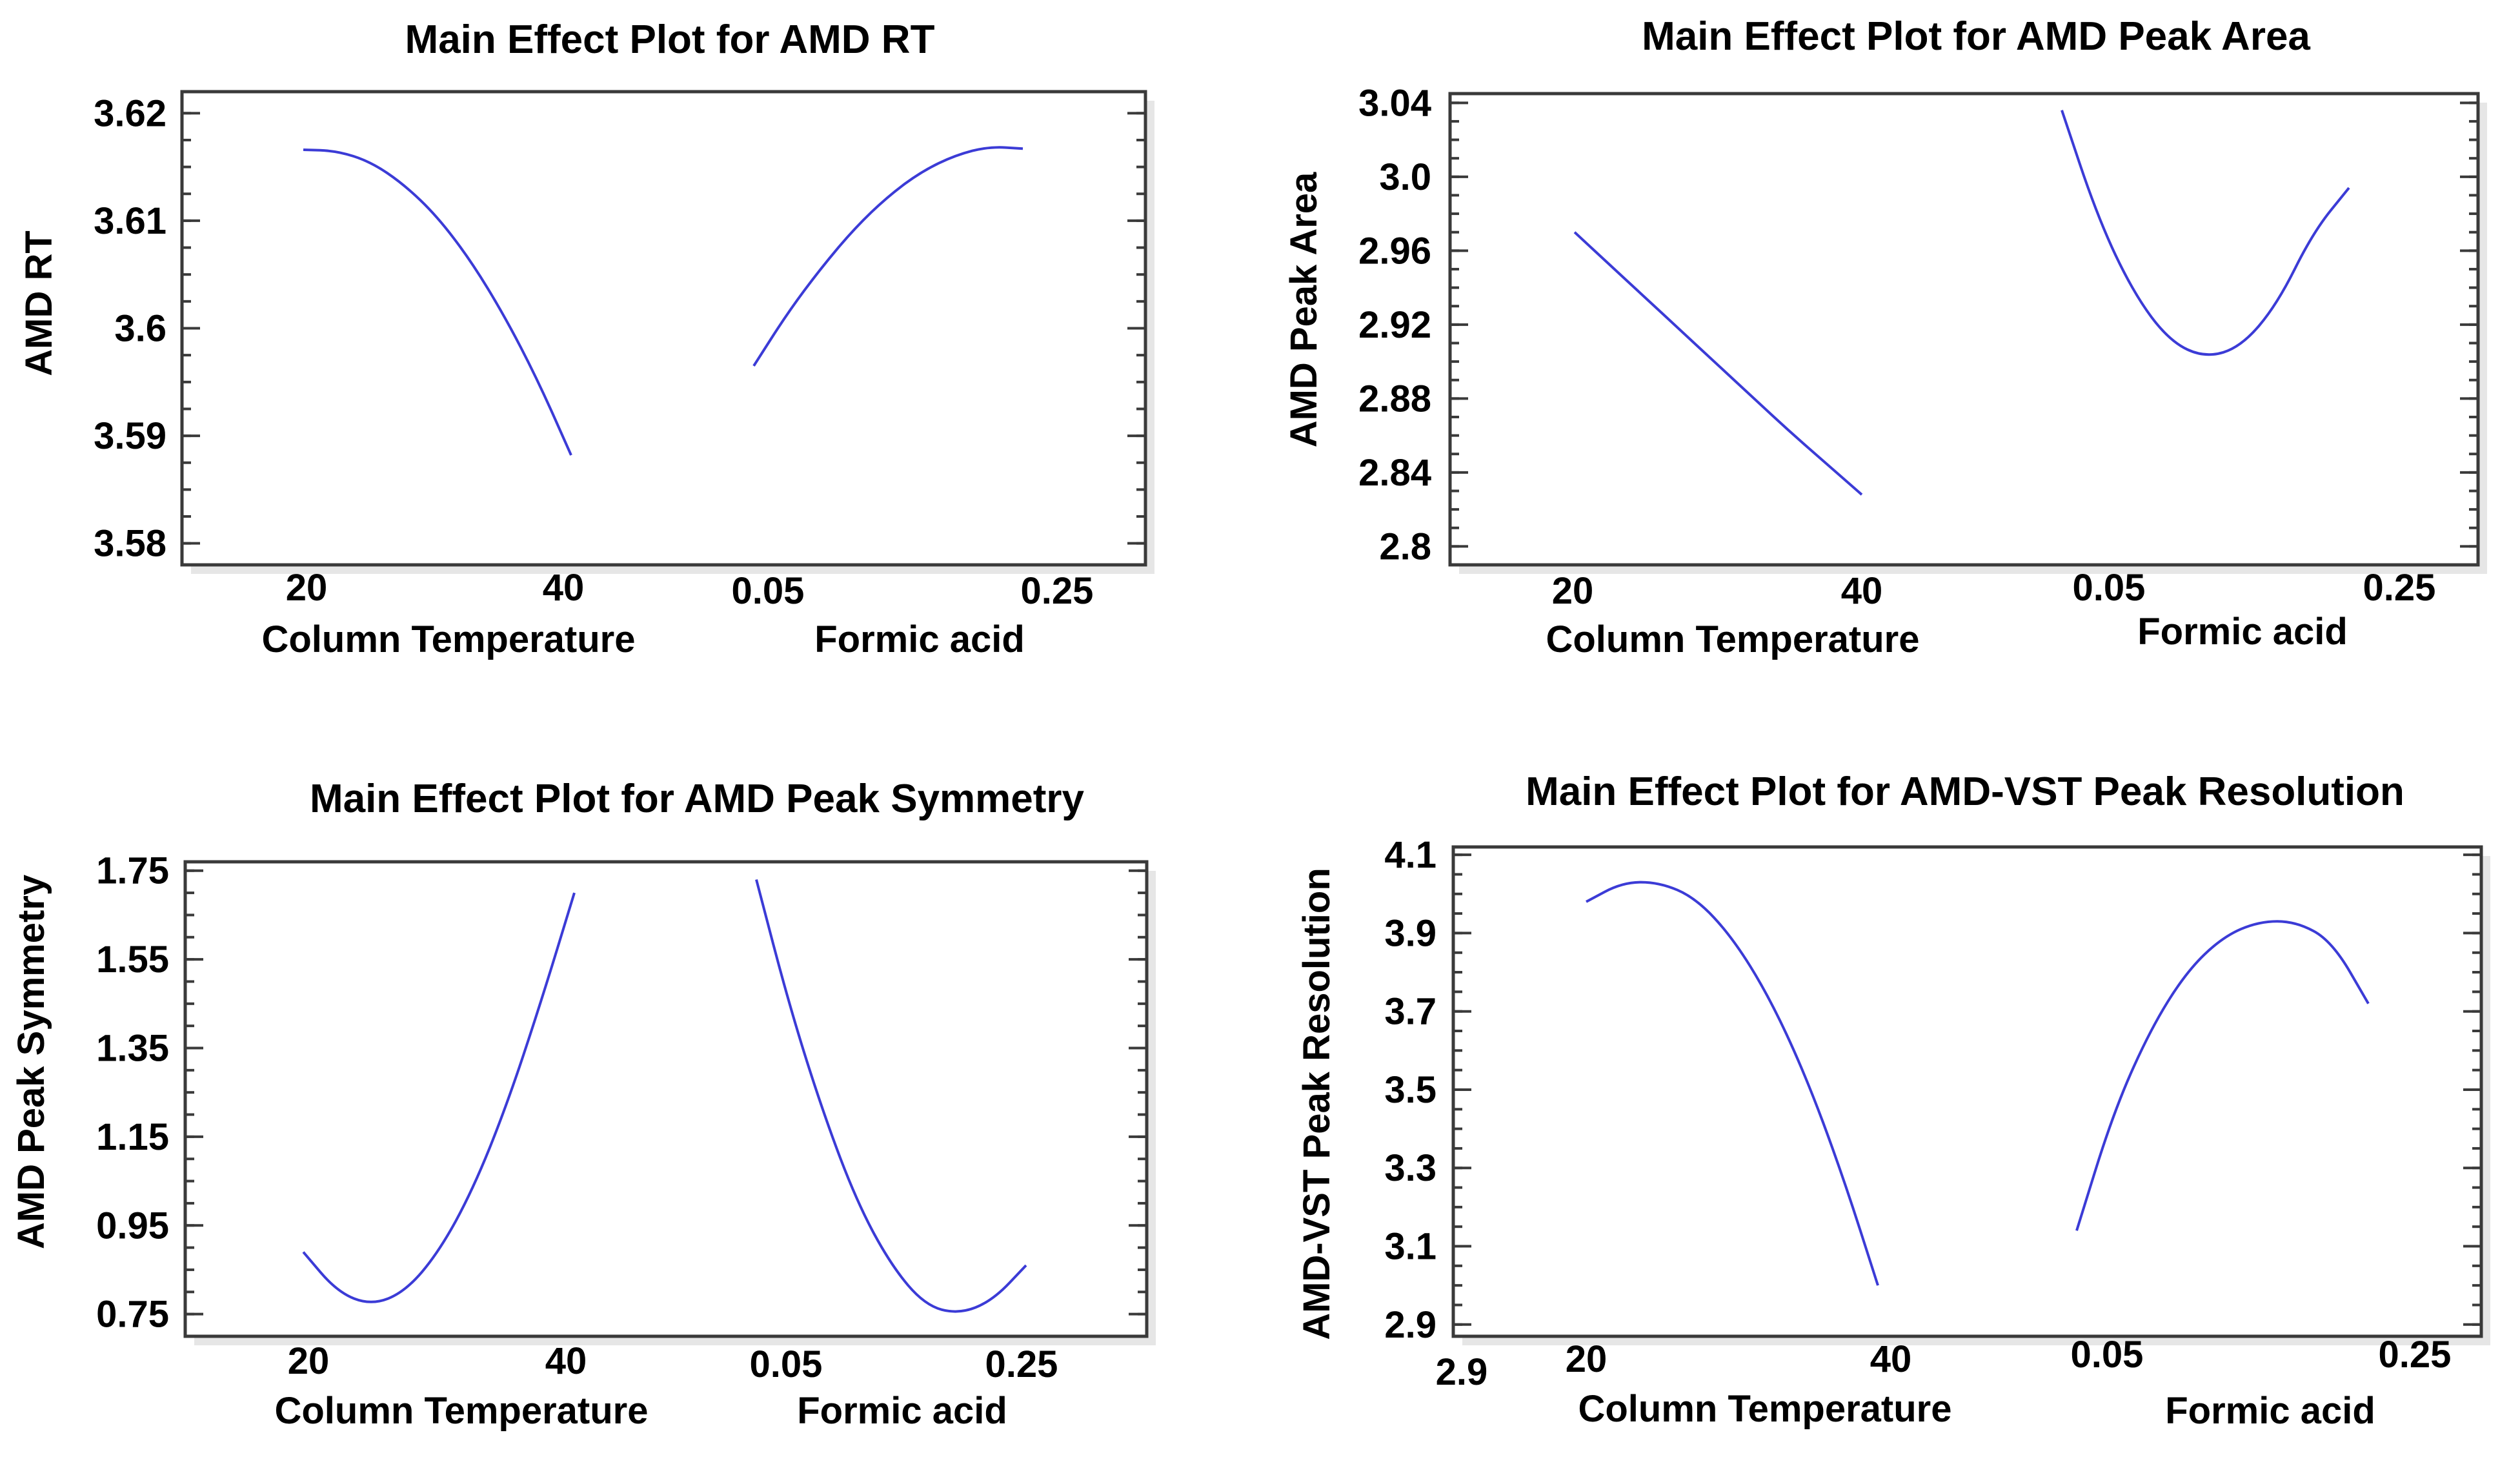 This screenshot has width=2520, height=1457. I want to click on y-axis-label: AMD-VST Peak Resolution, so click(1317, 1104).